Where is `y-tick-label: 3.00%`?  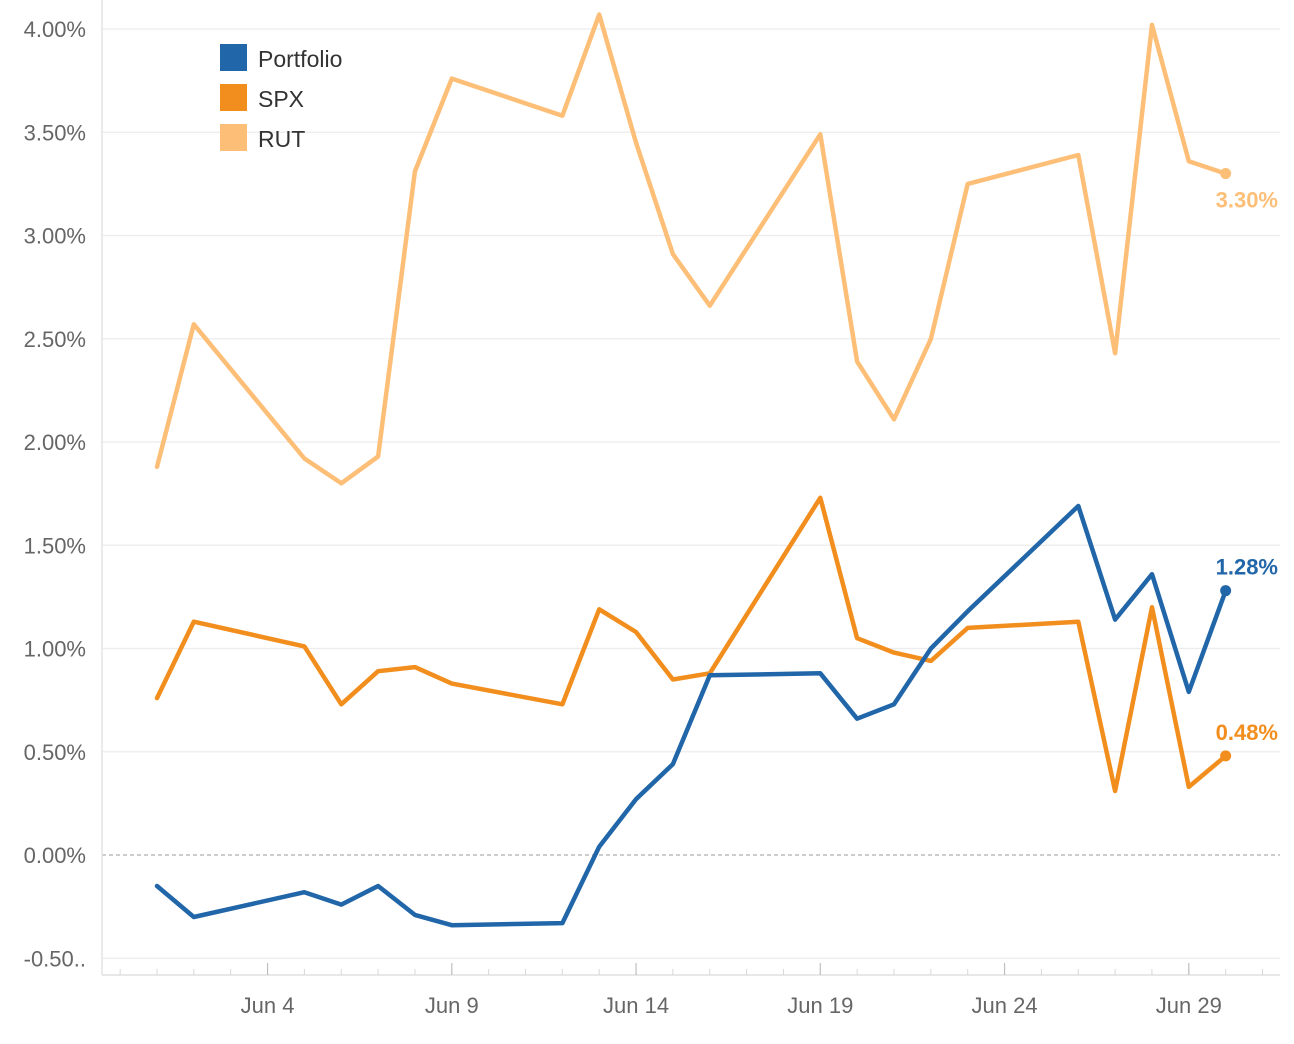
y-tick-label: 3.00% is located at coordinates (55, 236).